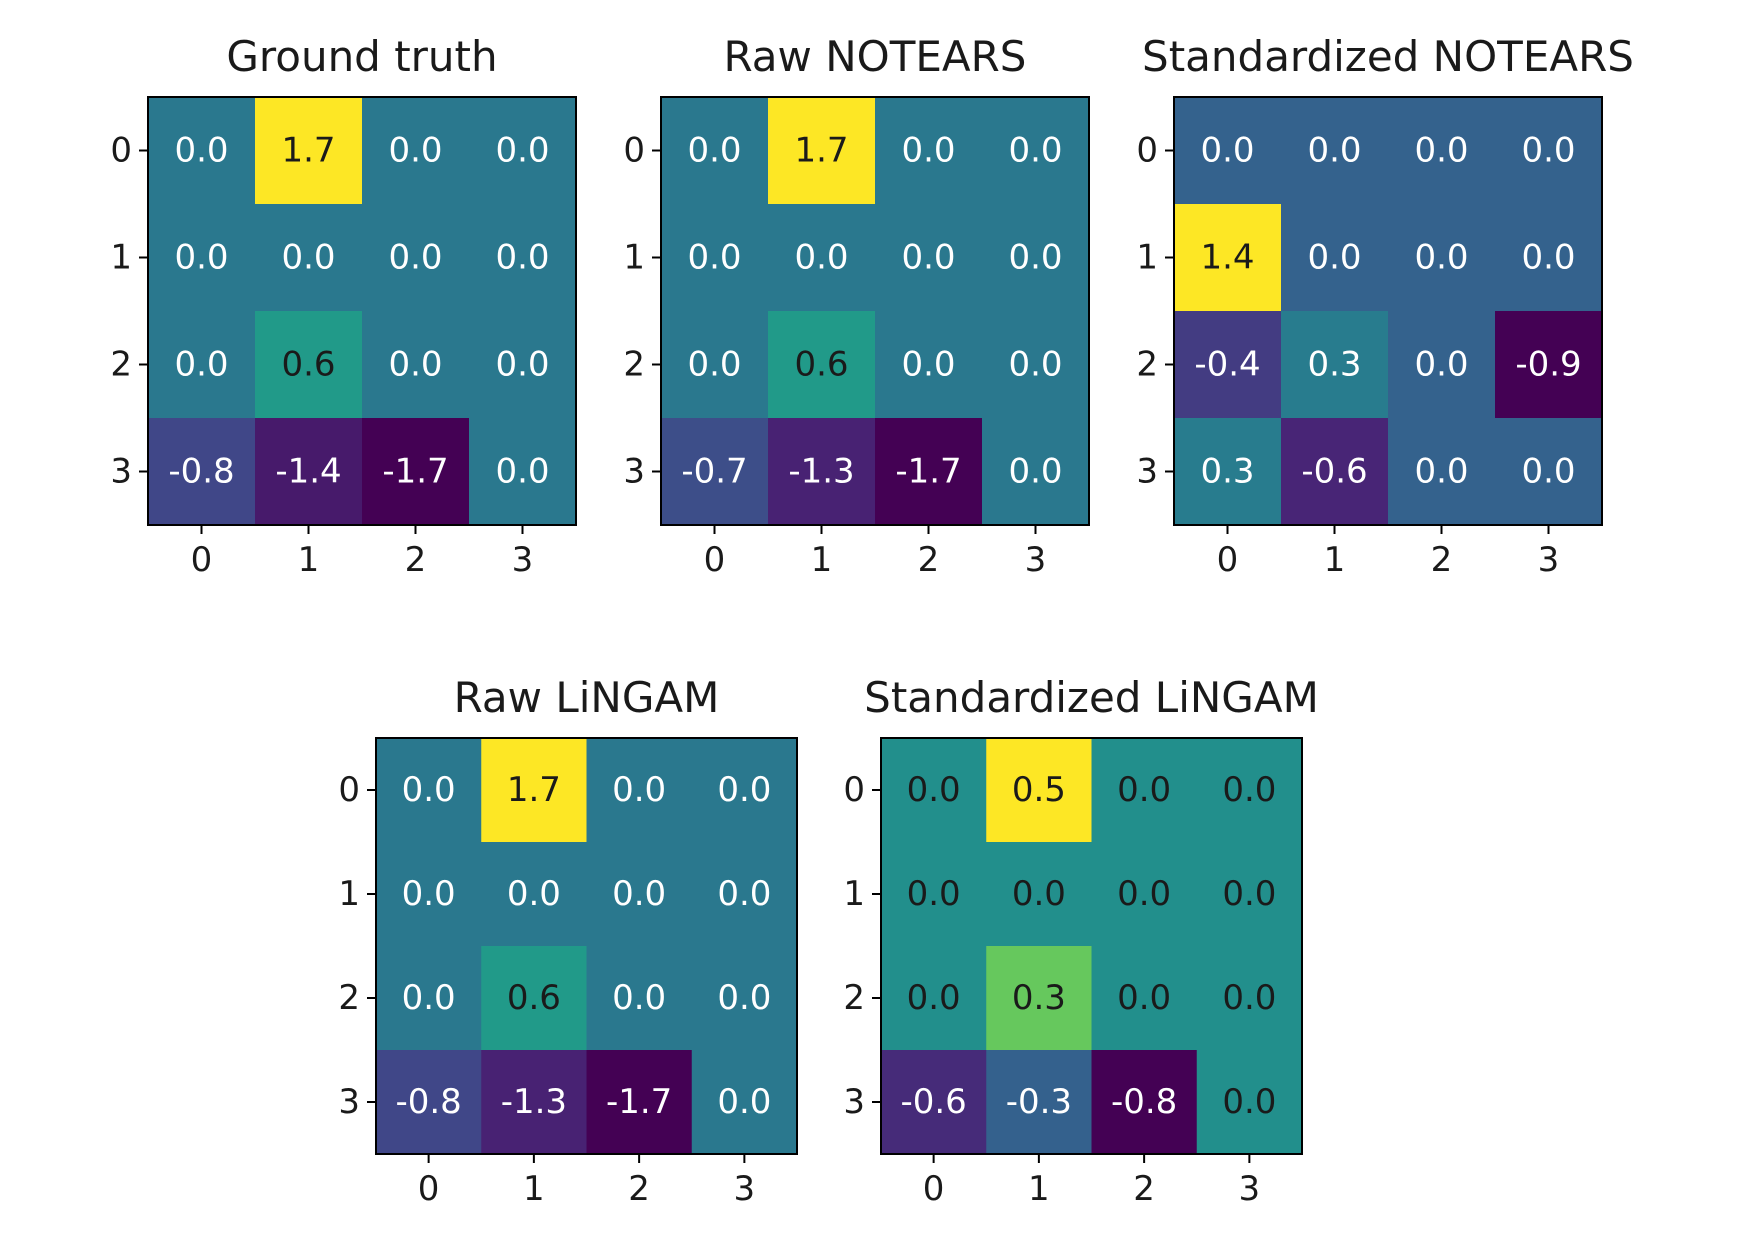  I want to click on cell-value-label: -0.9, so click(1548, 365).